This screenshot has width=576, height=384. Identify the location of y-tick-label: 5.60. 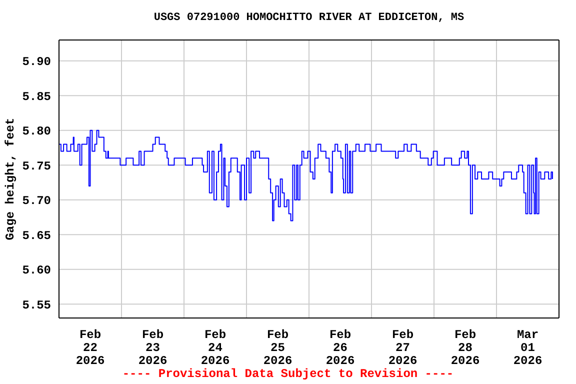
(36, 271).